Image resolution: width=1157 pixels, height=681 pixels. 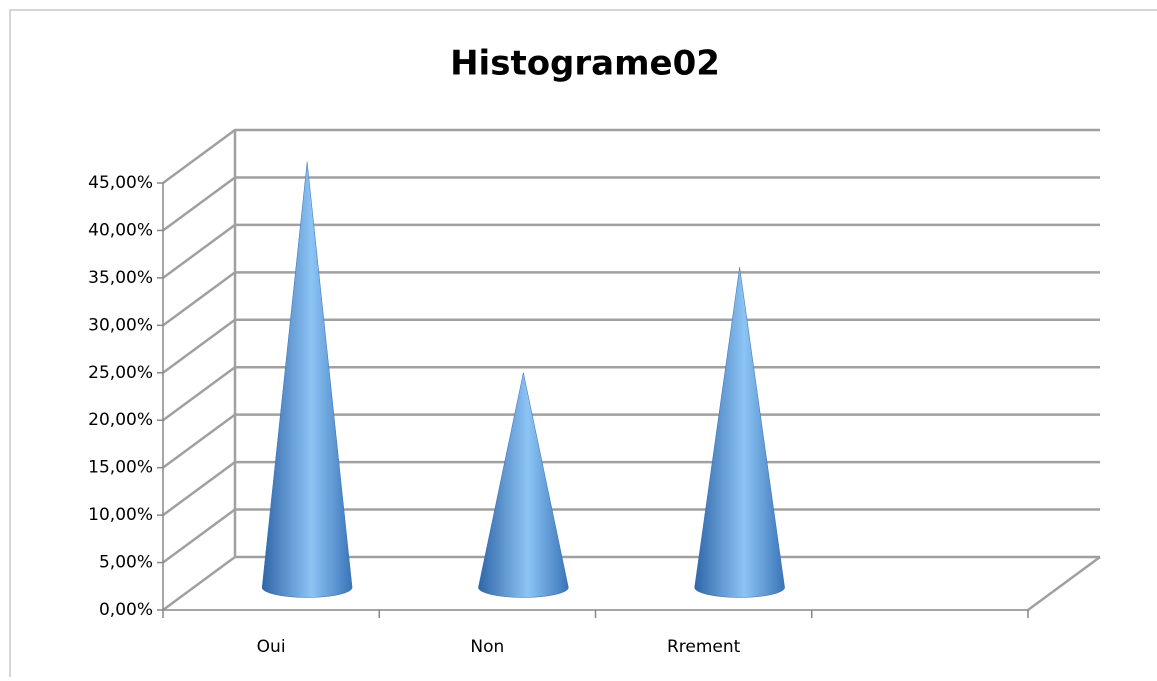 I want to click on x-tick-label: Non, so click(x=487, y=647).